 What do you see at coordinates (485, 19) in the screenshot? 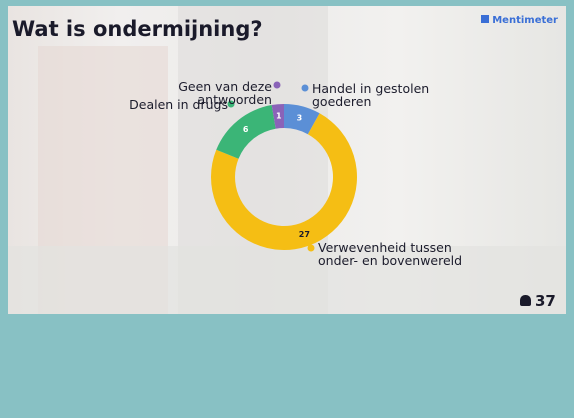
I see `brand-icon` at bounding box center [485, 19].